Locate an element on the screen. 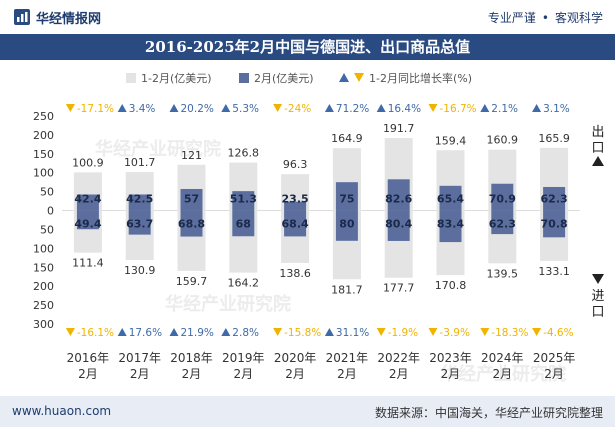 This screenshot has height=427, width=615. export-yoy-label: 16.4% is located at coordinates (404, 109).